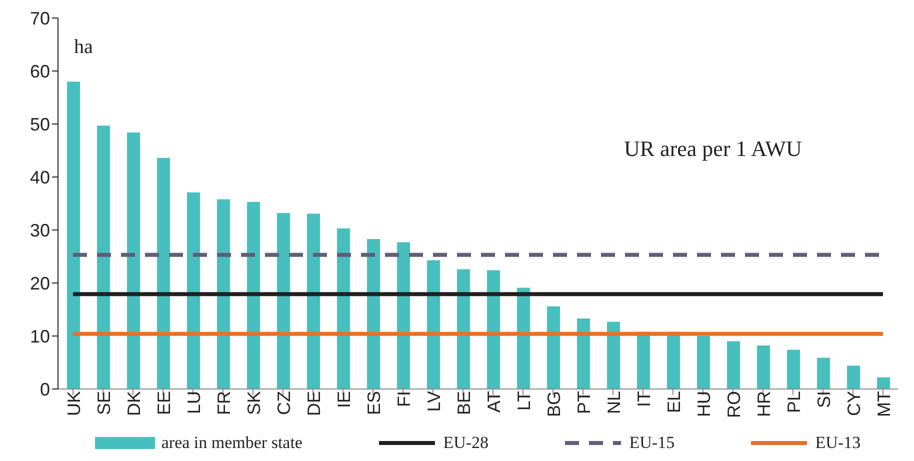 This screenshot has width=914, height=461. Describe the element at coordinates (884, 404) in the screenshot. I see `x-tick-label: MT` at that location.